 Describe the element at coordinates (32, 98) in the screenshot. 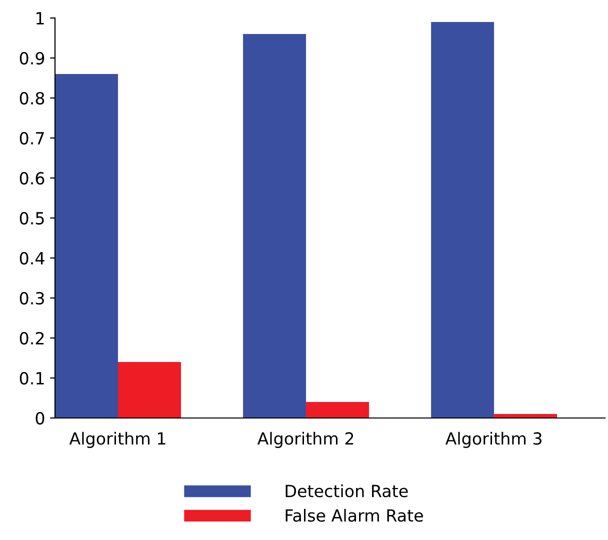

I see `y-tick-label: 0.8` at that location.